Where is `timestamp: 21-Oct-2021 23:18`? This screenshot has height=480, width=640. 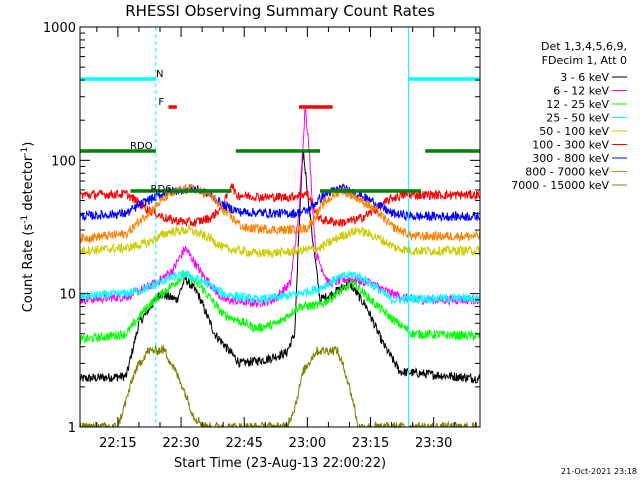
timestamp: 21-Oct-2021 23:18 is located at coordinates (599, 471).